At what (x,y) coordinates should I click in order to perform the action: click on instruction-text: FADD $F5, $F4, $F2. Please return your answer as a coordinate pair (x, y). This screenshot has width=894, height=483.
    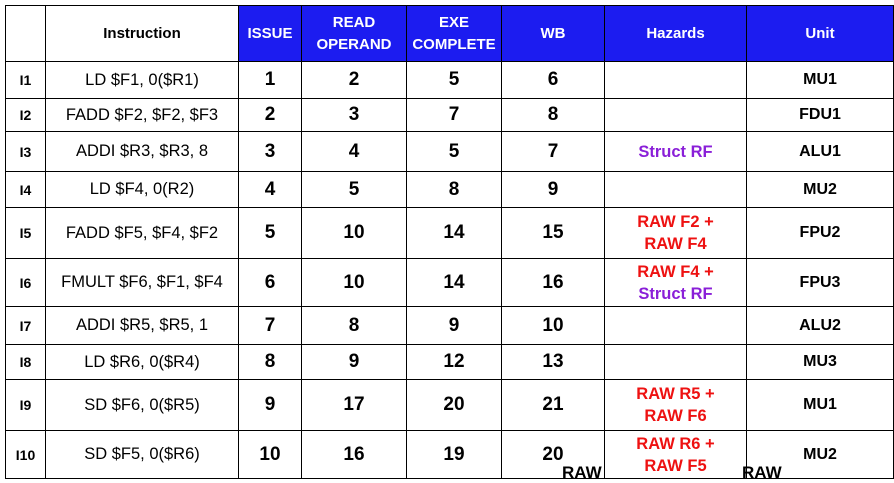
    Looking at the image, I should click on (142, 233).